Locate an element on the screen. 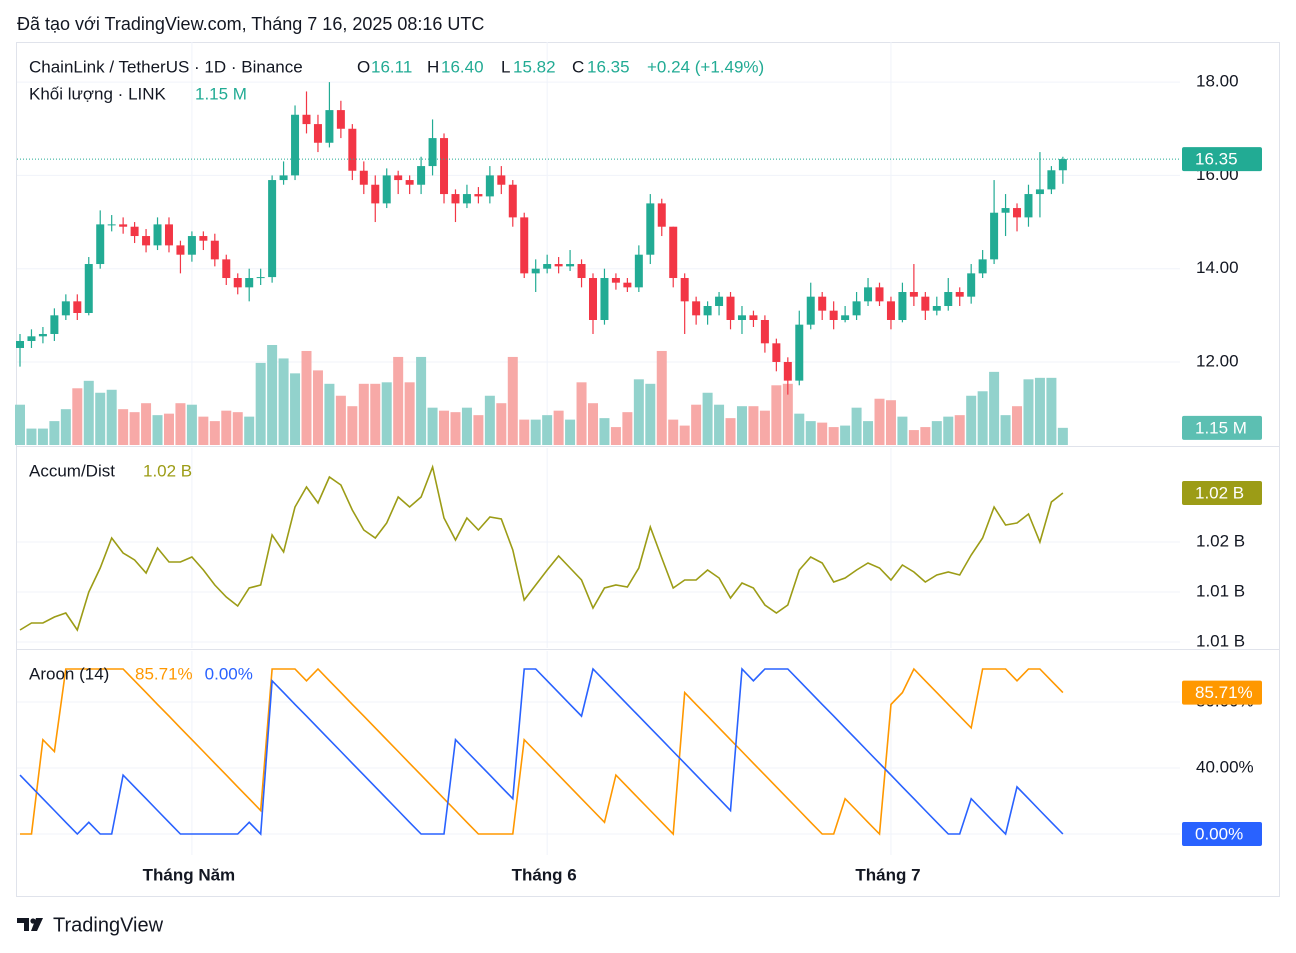 This screenshot has height=953, width=1296. indicator-line is located at coordinates (541, 751).